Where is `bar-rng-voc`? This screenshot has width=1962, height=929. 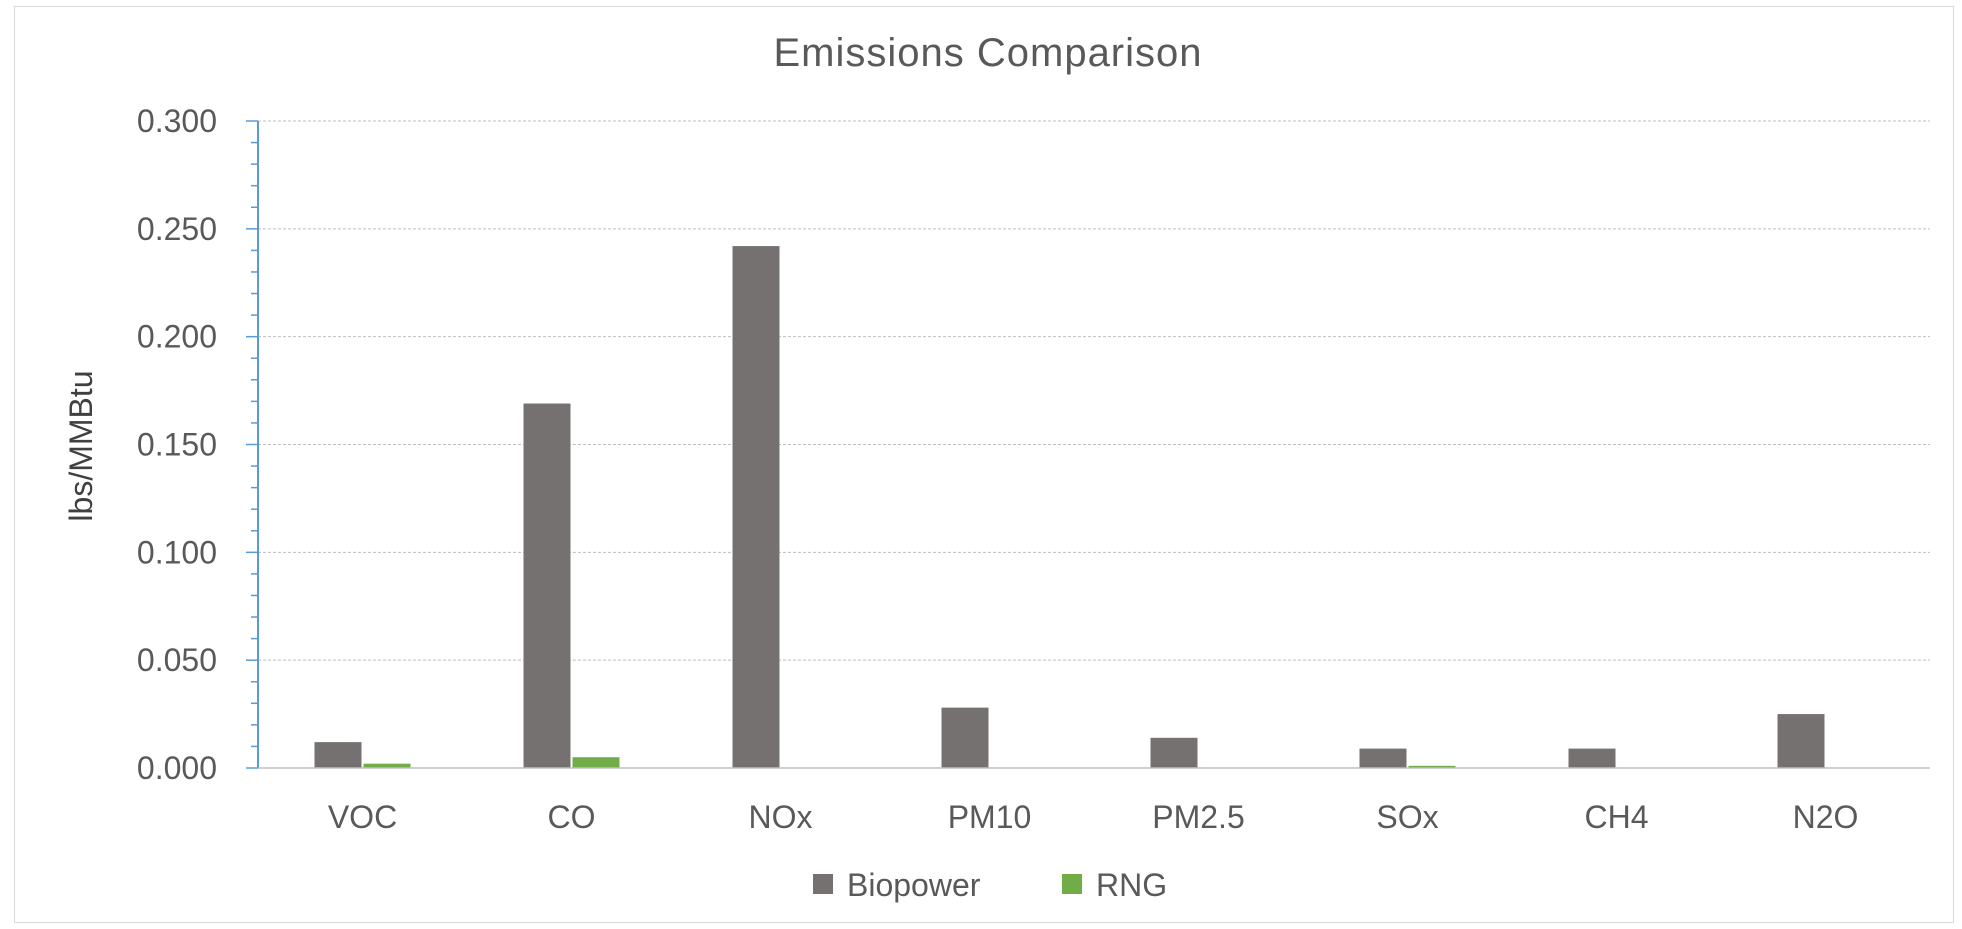
bar-rng-voc is located at coordinates (387, 765).